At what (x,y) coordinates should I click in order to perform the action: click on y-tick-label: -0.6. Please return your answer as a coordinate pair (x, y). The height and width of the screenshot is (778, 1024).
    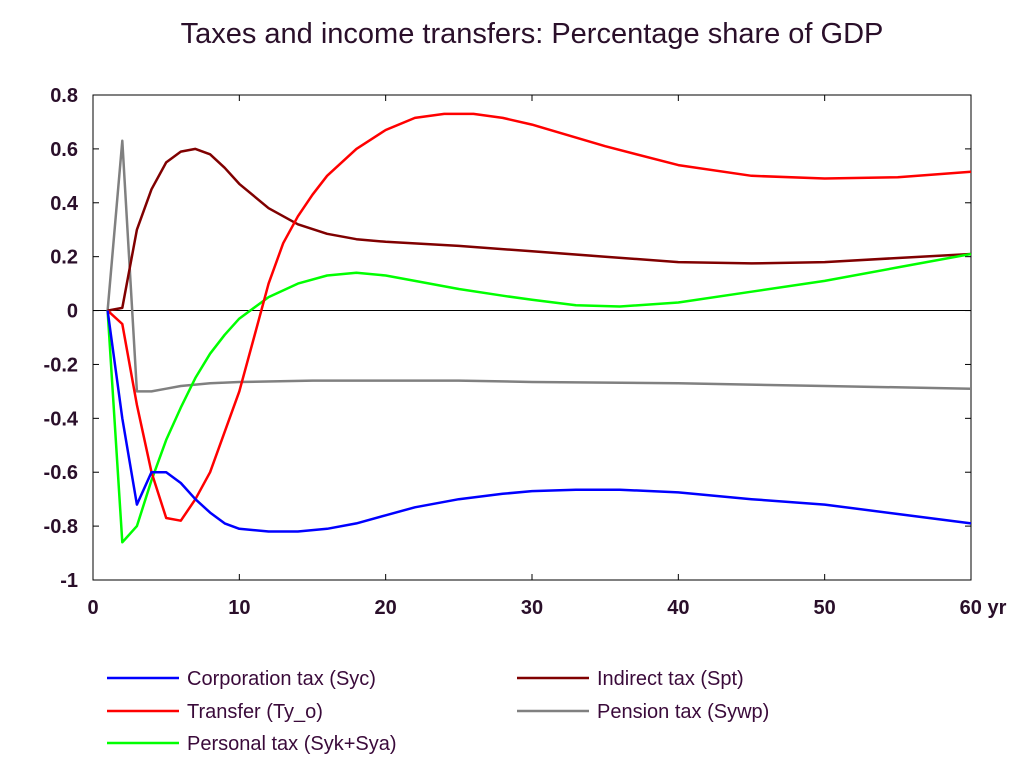
    Looking at the image, I should click on (61, 473).